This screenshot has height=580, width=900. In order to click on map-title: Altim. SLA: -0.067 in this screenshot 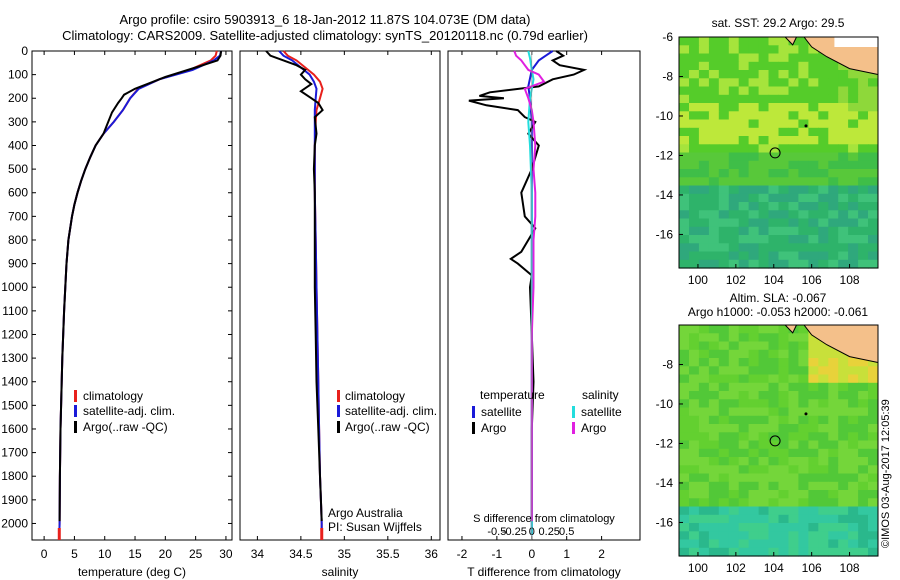, I will do `click(778, 298)`.